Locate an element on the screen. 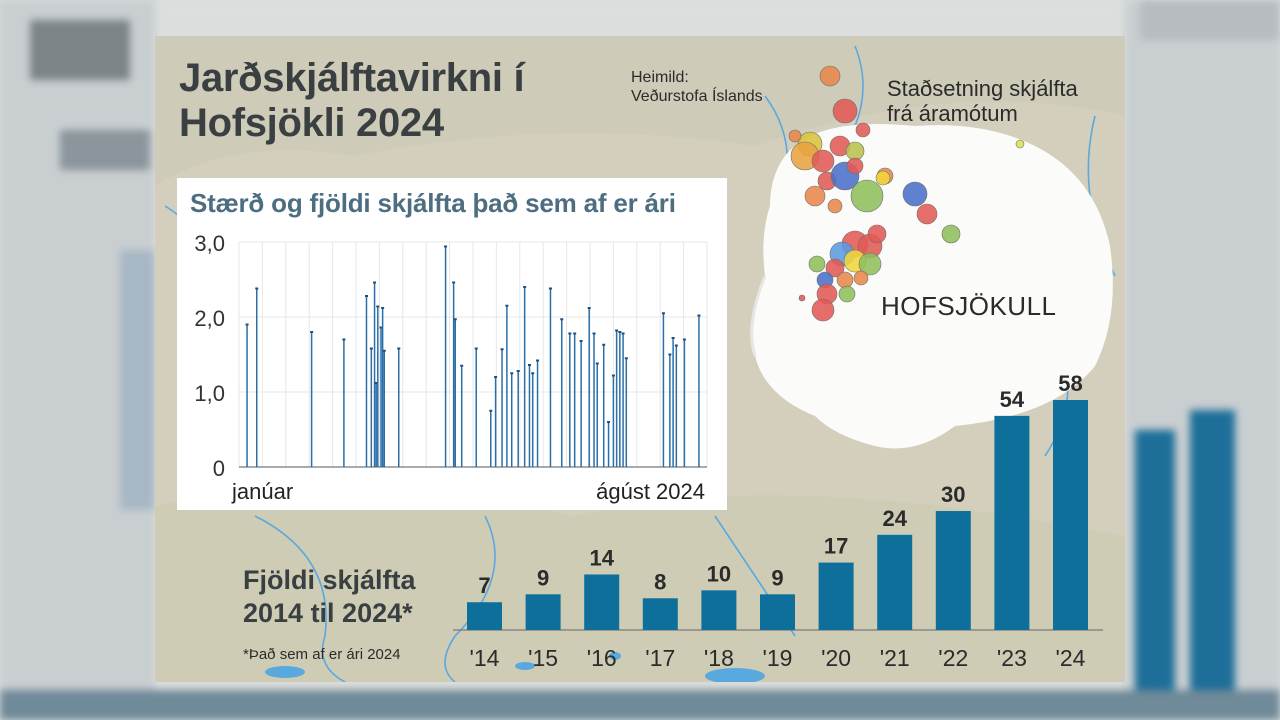  y-tick-label: 0 is located at coordinates (219, 468).